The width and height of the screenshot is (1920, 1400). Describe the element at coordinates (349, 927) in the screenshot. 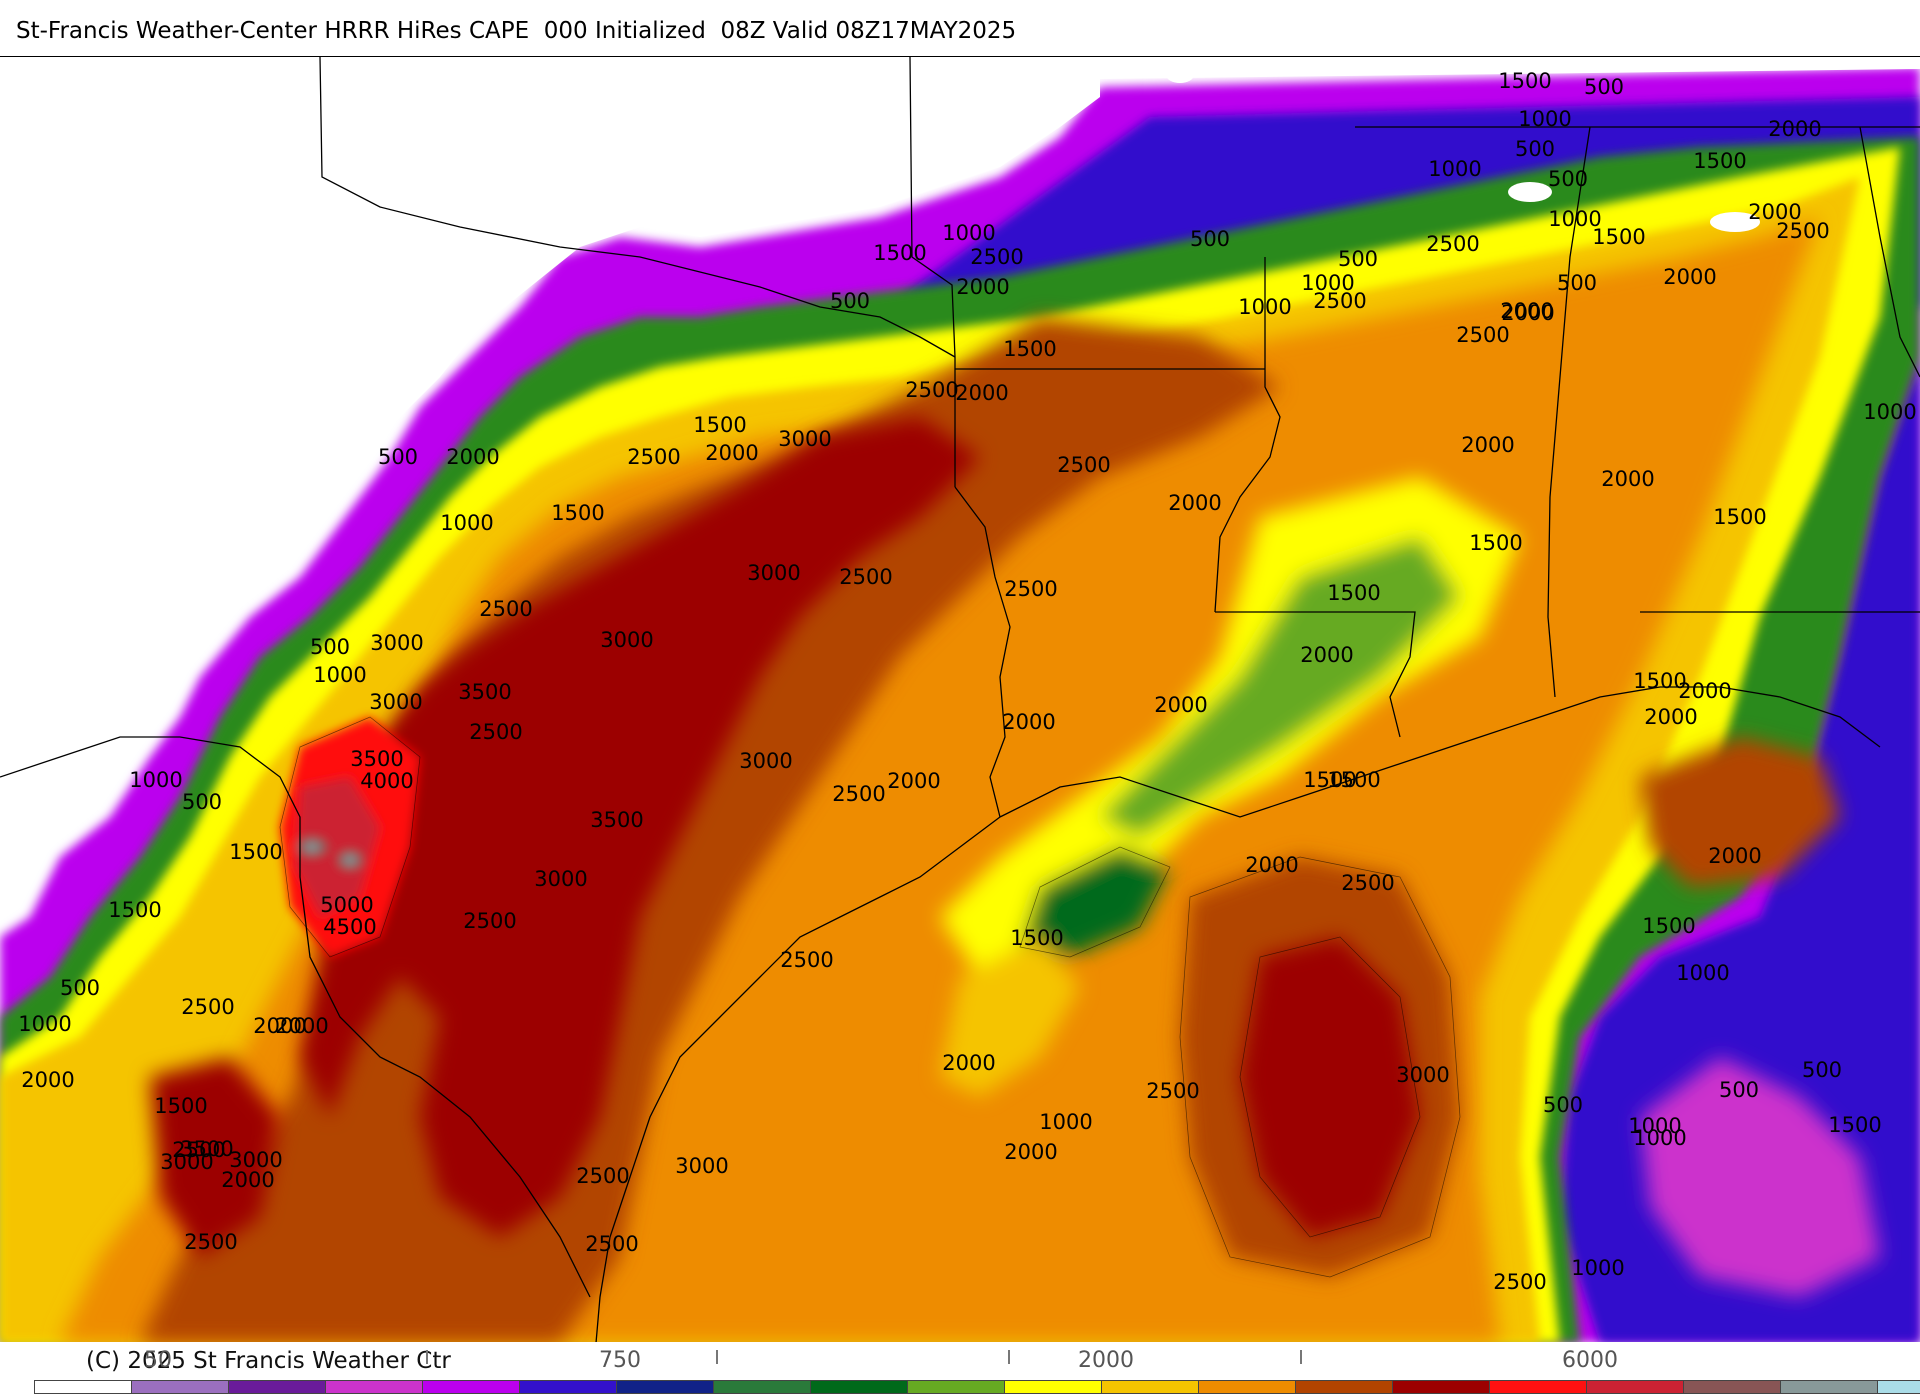

I see `contour-label: 4500` at that location.